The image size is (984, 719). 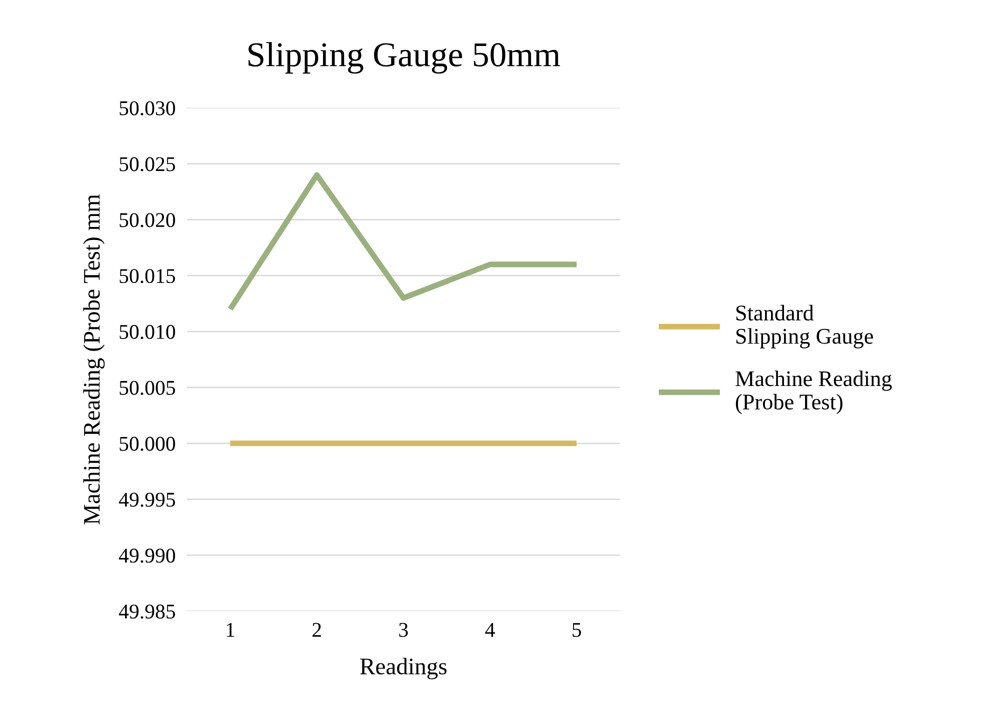 I want to click on x-tick-label: 4, so click(x=490, y=630).